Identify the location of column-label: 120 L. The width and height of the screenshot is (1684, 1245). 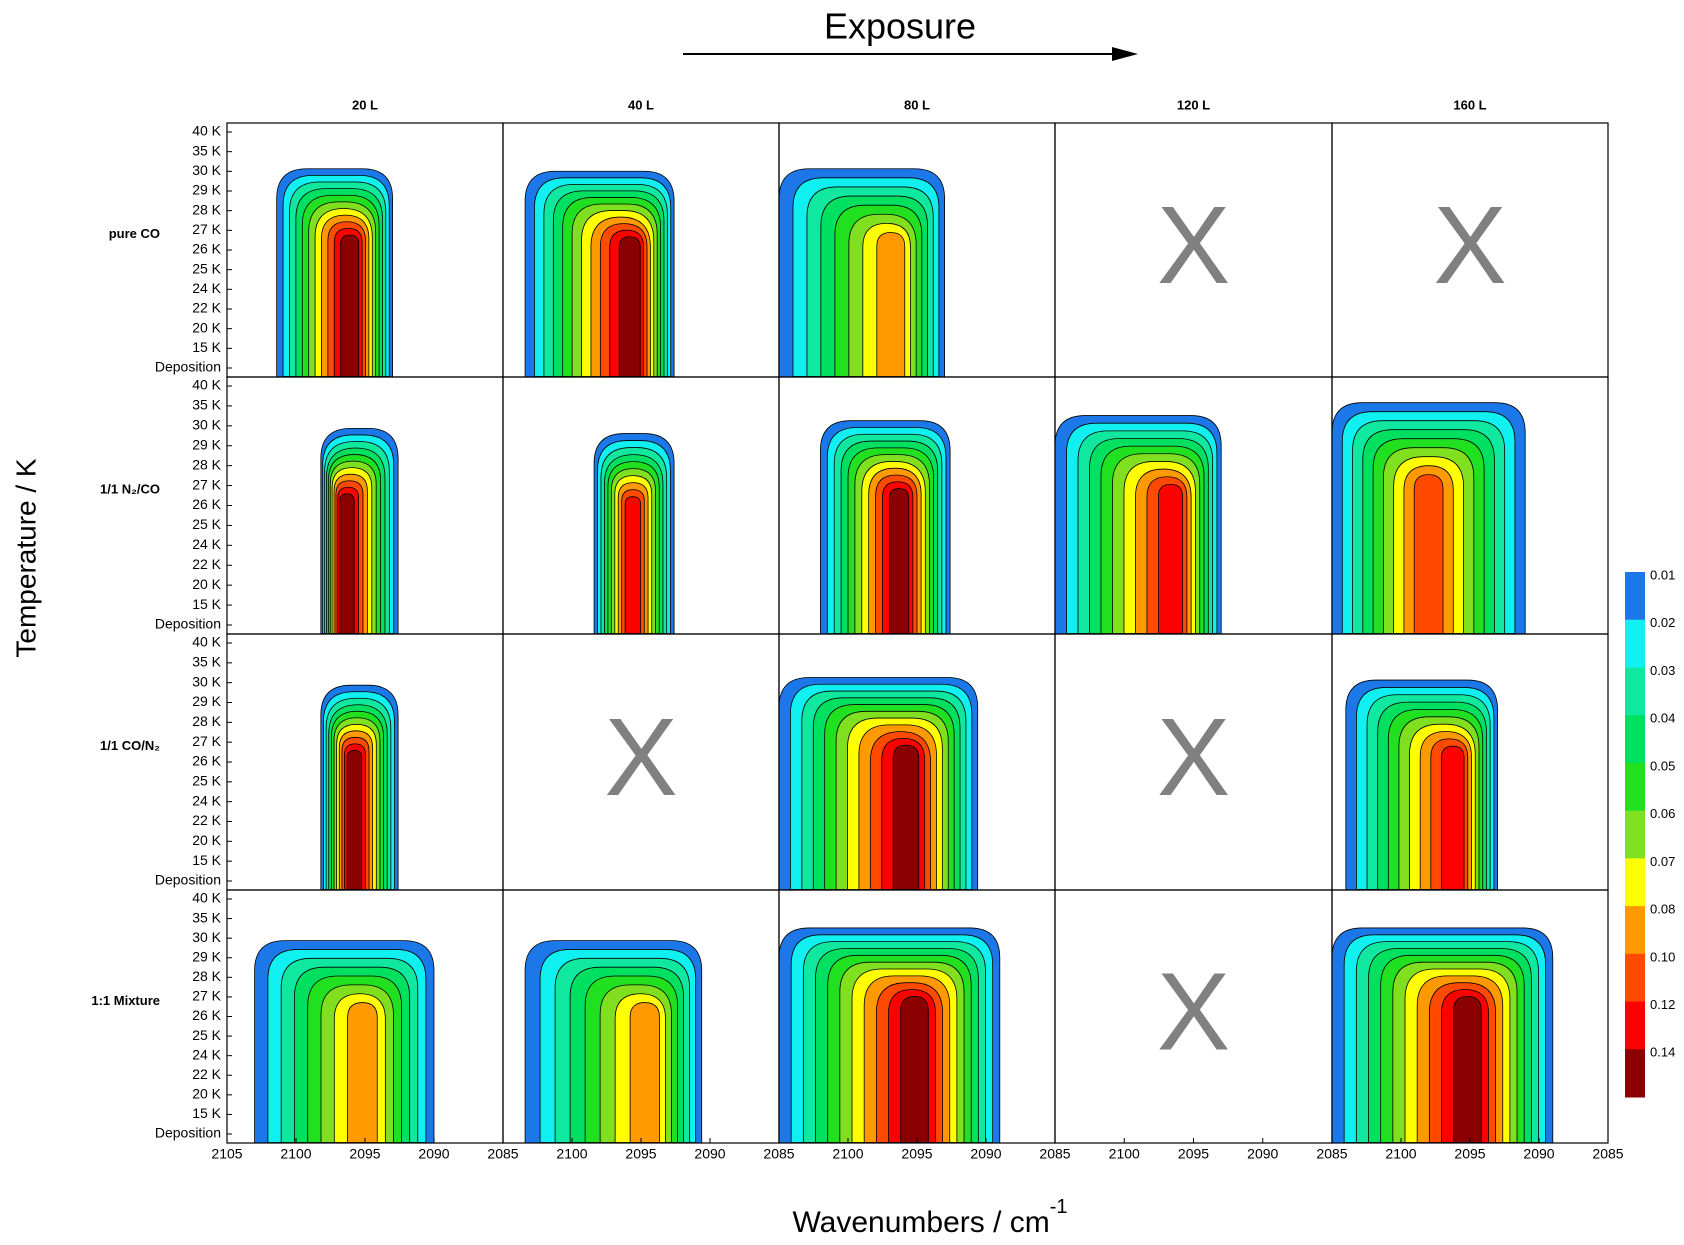
(1193, 104).